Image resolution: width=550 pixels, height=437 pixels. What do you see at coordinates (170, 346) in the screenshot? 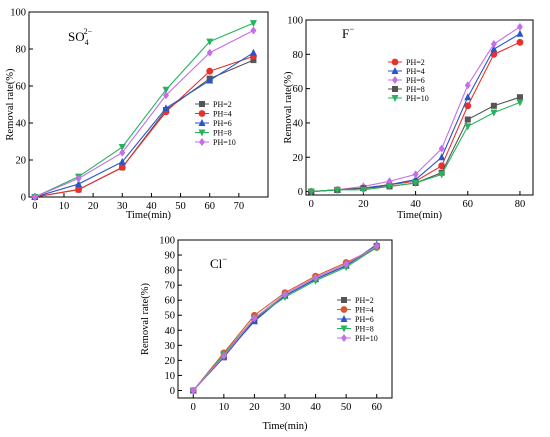
I see `y-tick-label: 30` at bounding box center [170, 346].